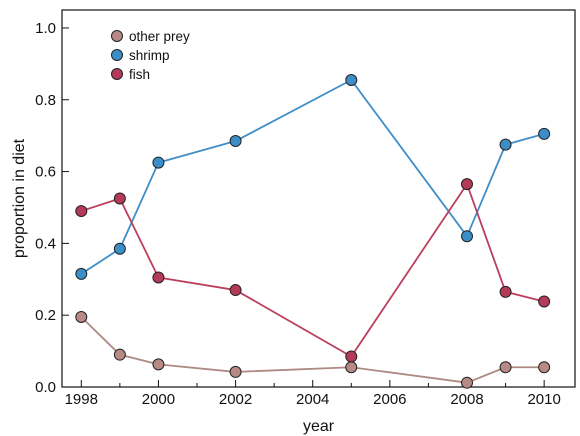  Describe the element at coordinates (312, 350) in the screenshot. I see `series-line-other-prey` at that location.